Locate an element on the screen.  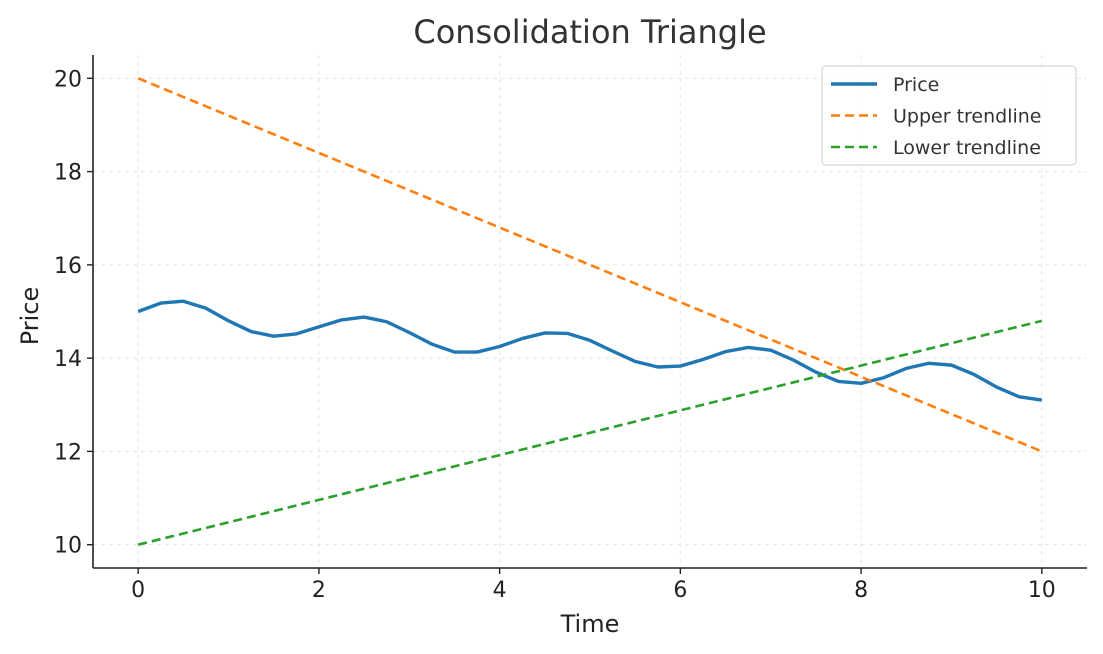
x-tick-label-10: 10 is located at coordinates (1042, 590).